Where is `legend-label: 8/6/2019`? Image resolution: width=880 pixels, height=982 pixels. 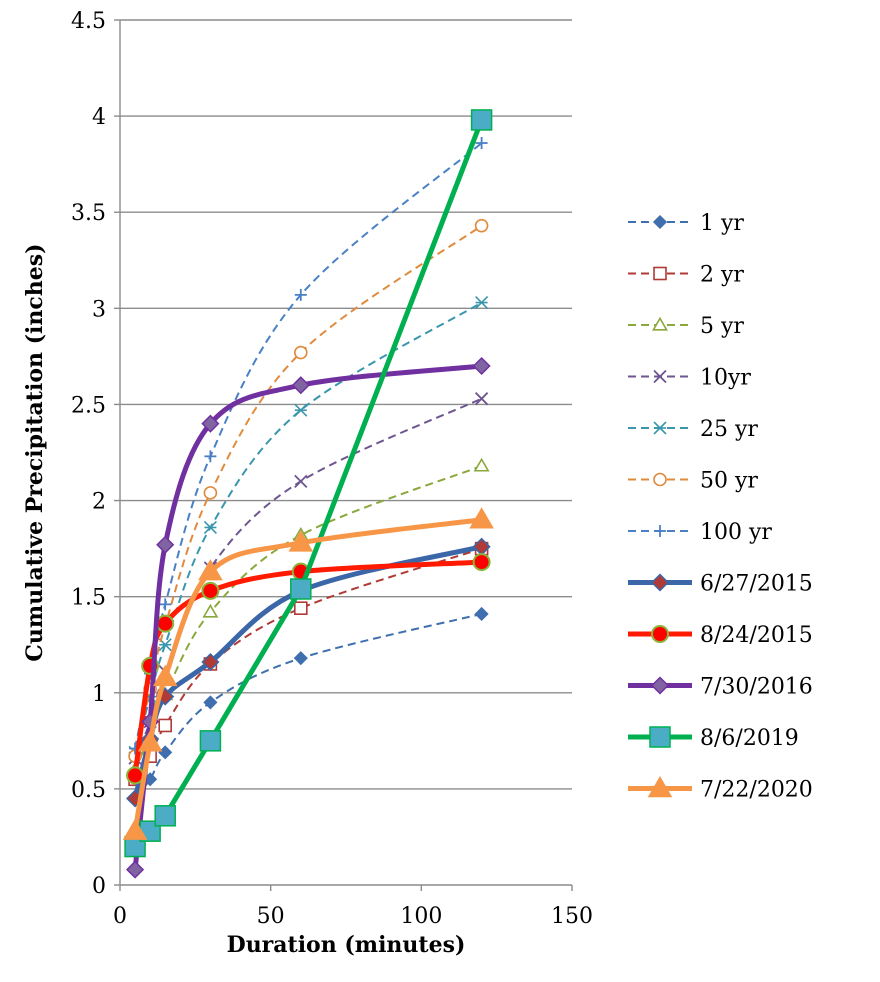
legend-label: 8/6/2019 is located at coordinates (749, 738).